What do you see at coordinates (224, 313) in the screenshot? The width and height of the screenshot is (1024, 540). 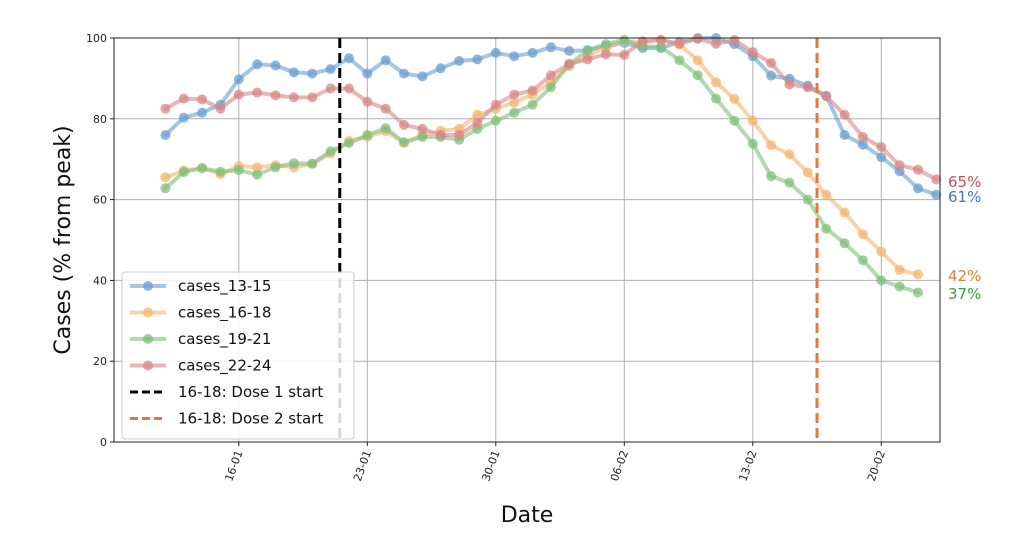 I see `legend-label: cases_16-18` at bounding box center [224, 313].